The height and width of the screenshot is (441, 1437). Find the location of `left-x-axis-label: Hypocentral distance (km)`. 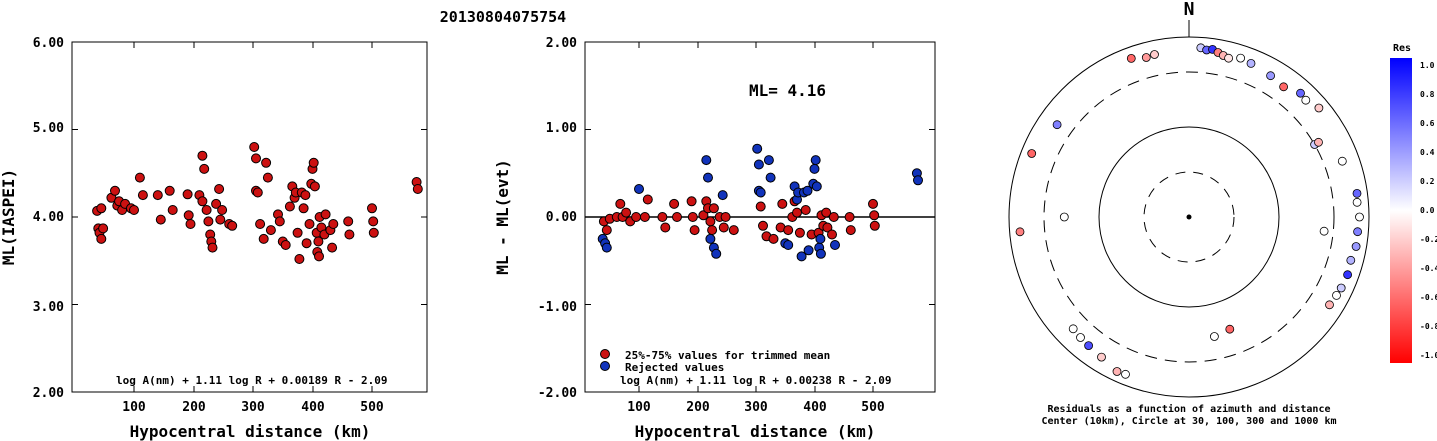

left-x-axis-label: Hypocentral distance (km) is located at coordinates (250, 431).